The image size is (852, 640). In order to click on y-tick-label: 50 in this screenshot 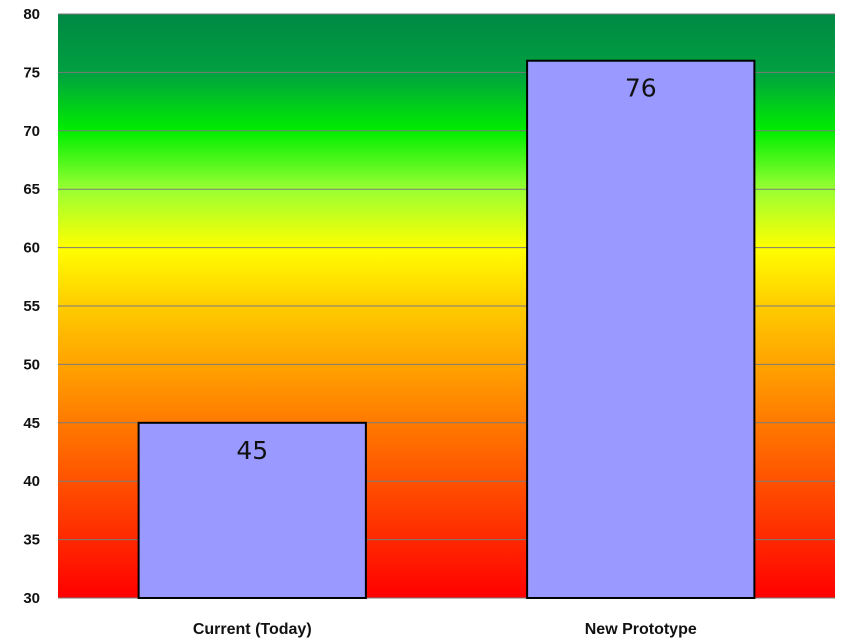, I will do `click(31, 364)`.